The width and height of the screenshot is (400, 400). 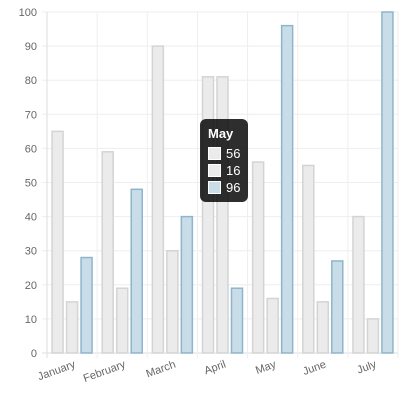 What do you see at coordinates (105, 371) in the screenshot?
I see `x-tick-label: February` at bounding box center [105, 371].